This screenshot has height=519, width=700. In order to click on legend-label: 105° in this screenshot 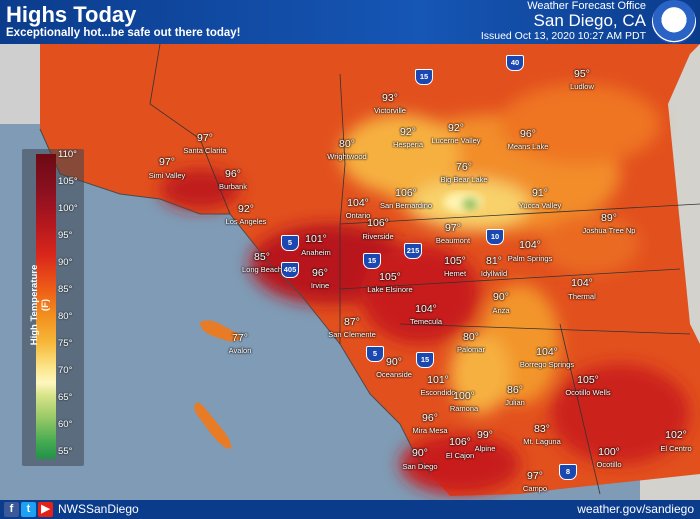, I will do `click(68, 181)`.